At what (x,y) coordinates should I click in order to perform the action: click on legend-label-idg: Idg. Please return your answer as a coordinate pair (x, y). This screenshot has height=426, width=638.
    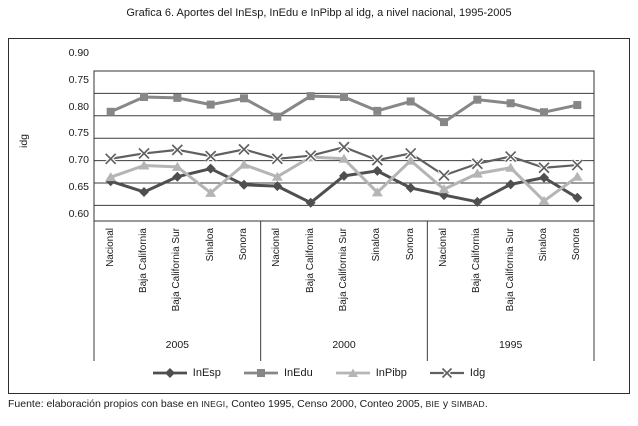
    Looking at the image, I should click on (477, 373).